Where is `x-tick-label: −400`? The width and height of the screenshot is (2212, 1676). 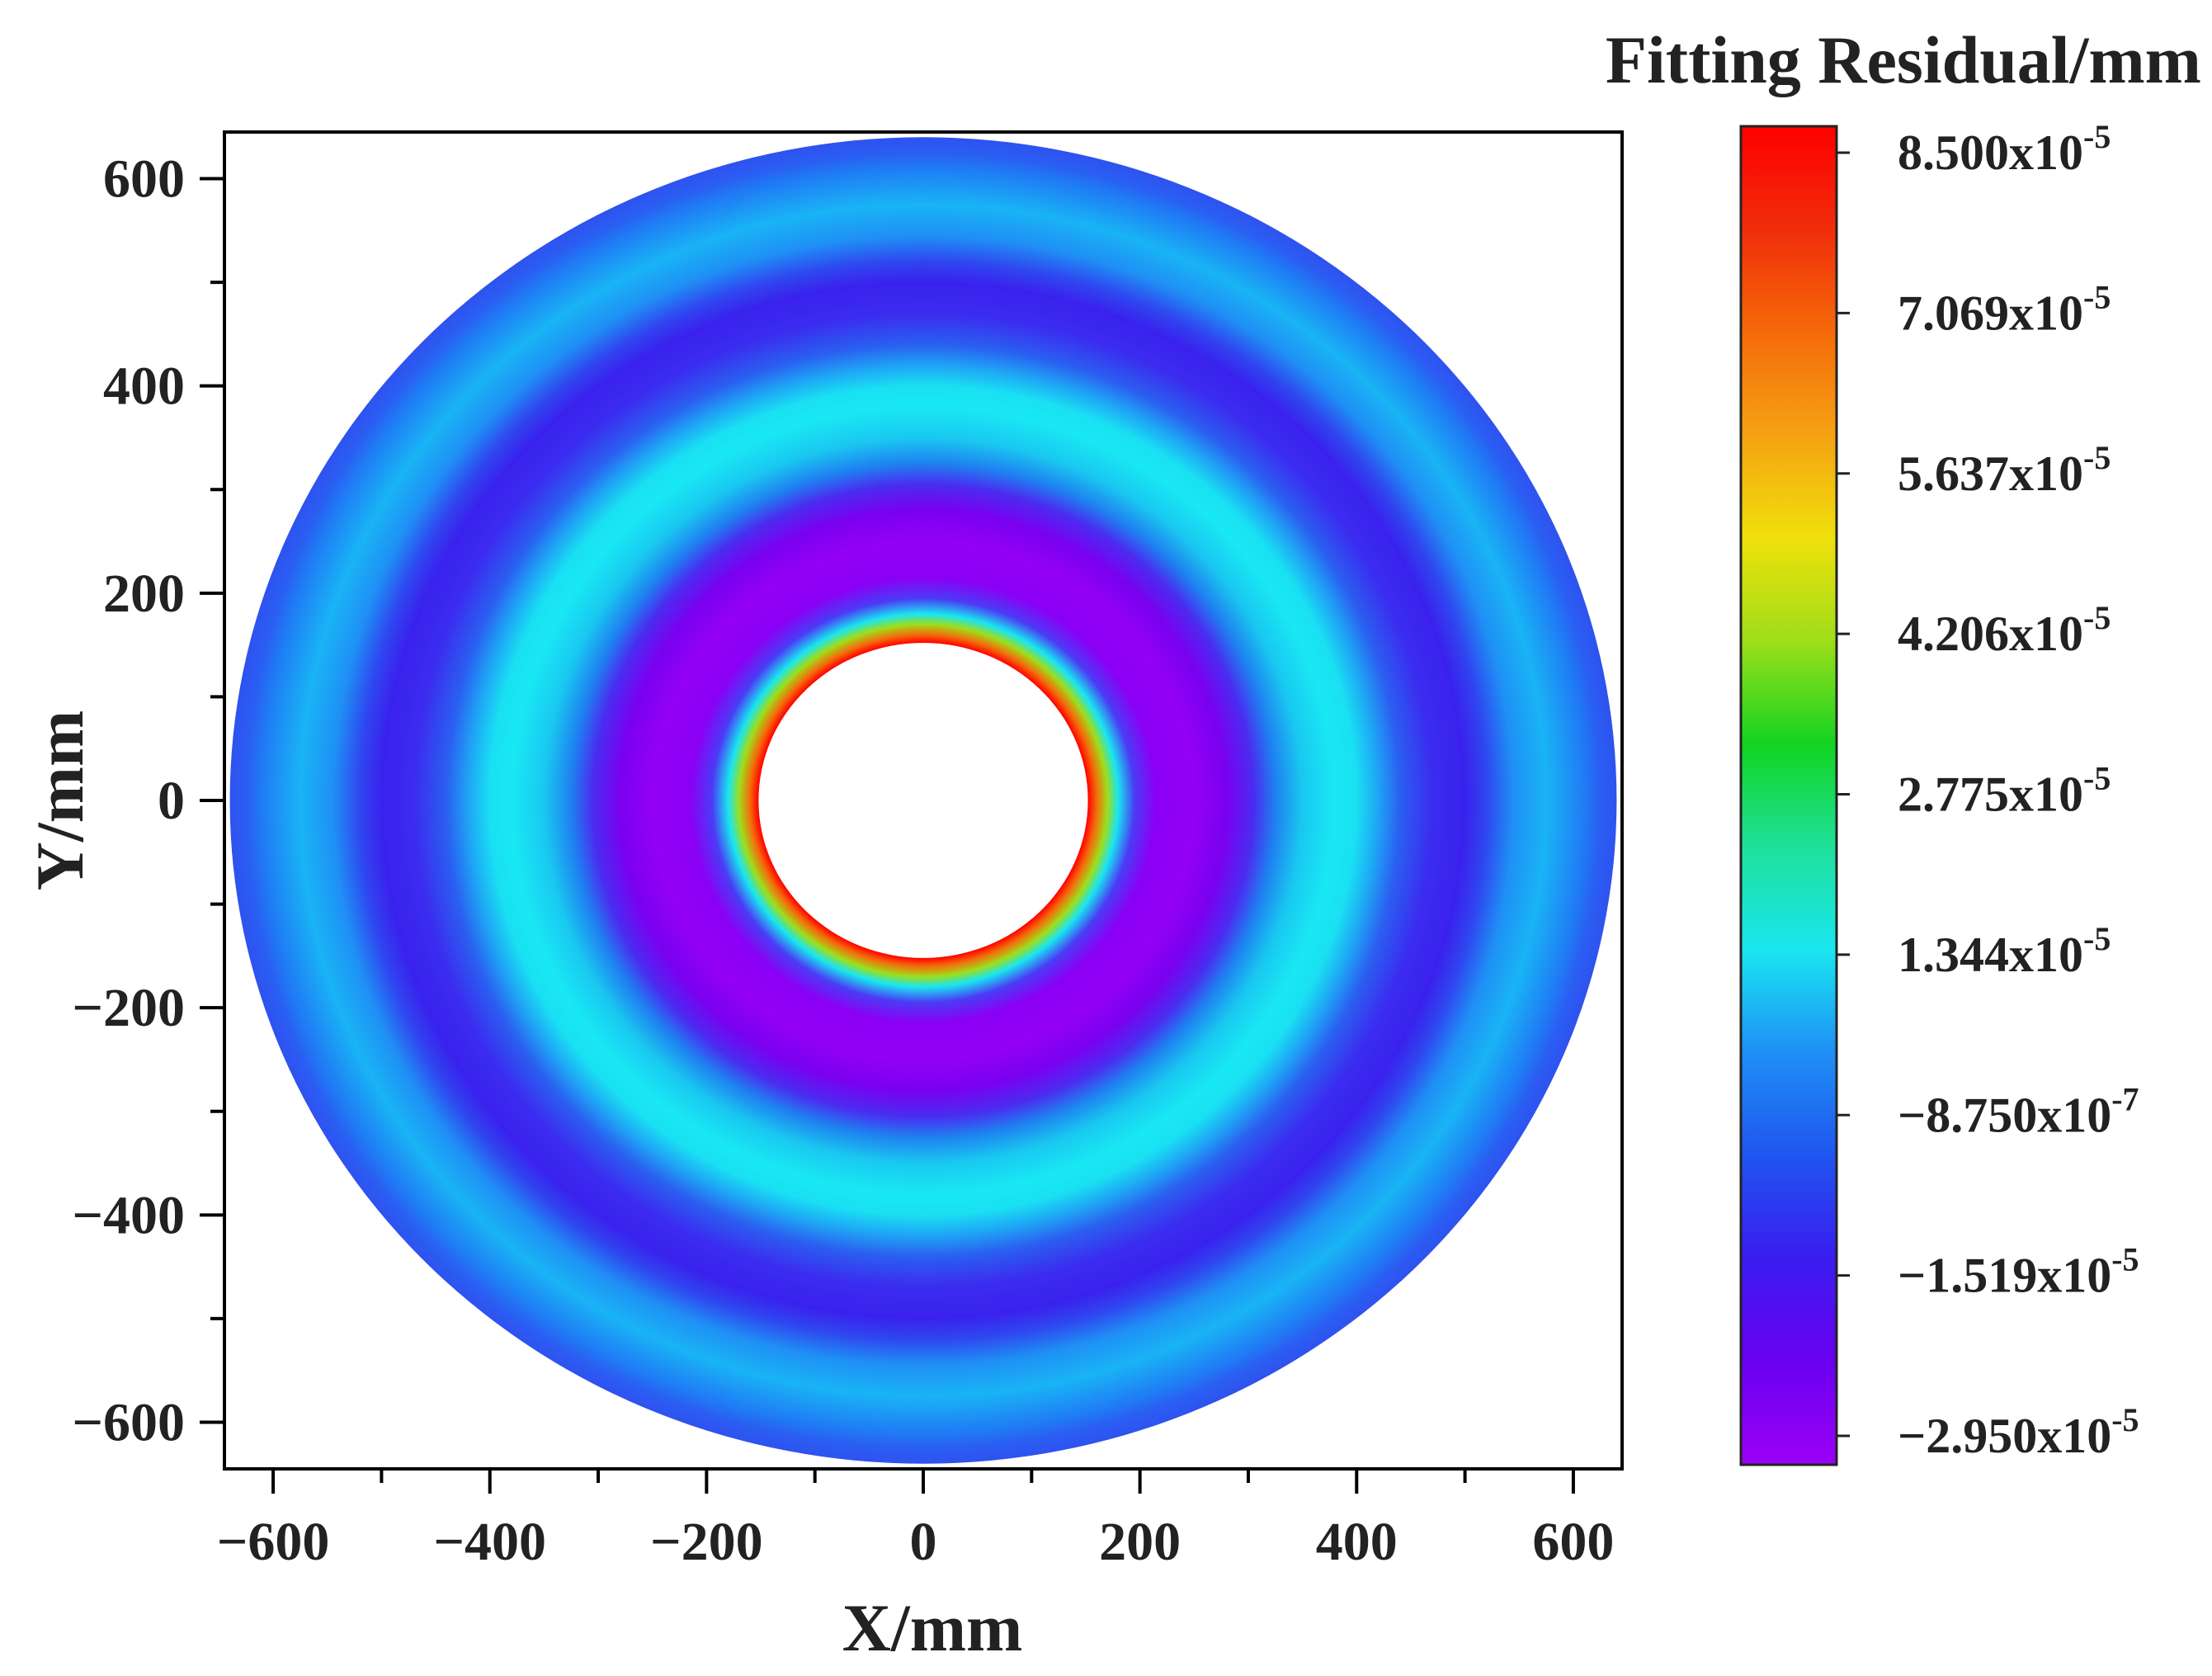 x-tick-label: −400 is located at coordinates (490, 1542).